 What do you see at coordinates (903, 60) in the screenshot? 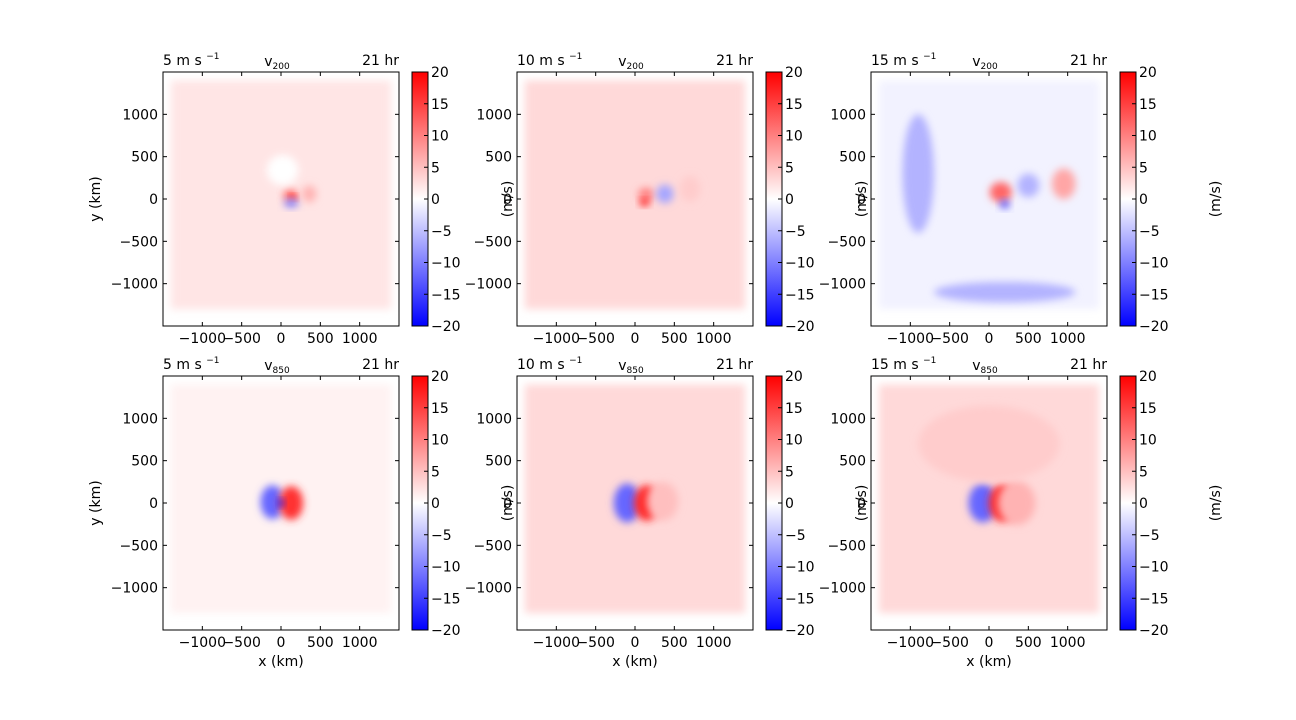
I see `shear-label: 15 m s −1` at bounding box center [903, 60].